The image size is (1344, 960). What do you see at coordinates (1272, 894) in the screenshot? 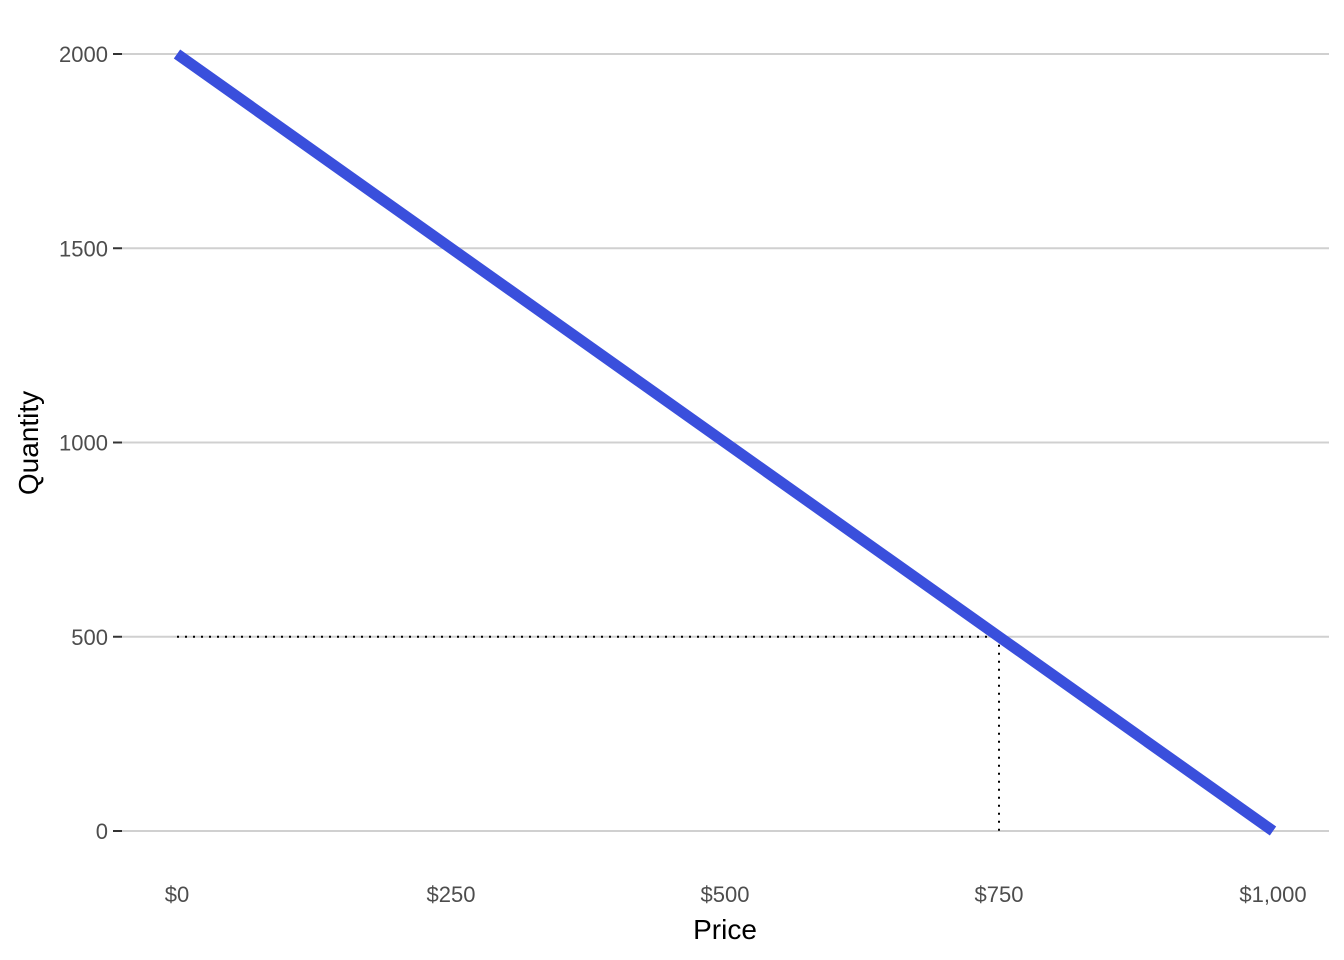
I see `x-tick-label: $1,000` at bounding box center [1272, 894].